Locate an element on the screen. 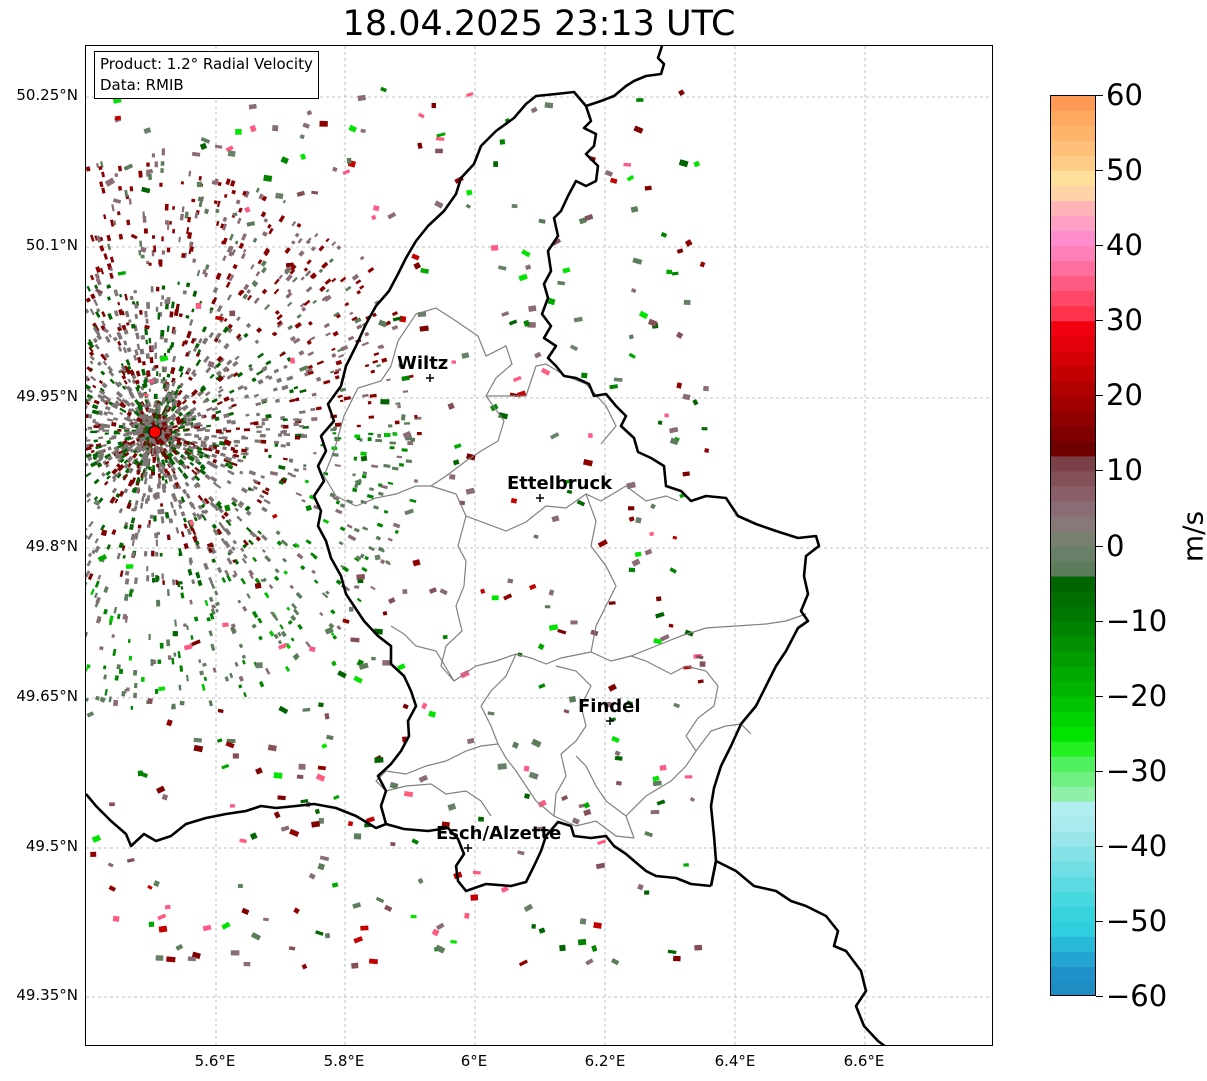  lat-tick-label: 49.65°N is located at coordinates (47, 696).